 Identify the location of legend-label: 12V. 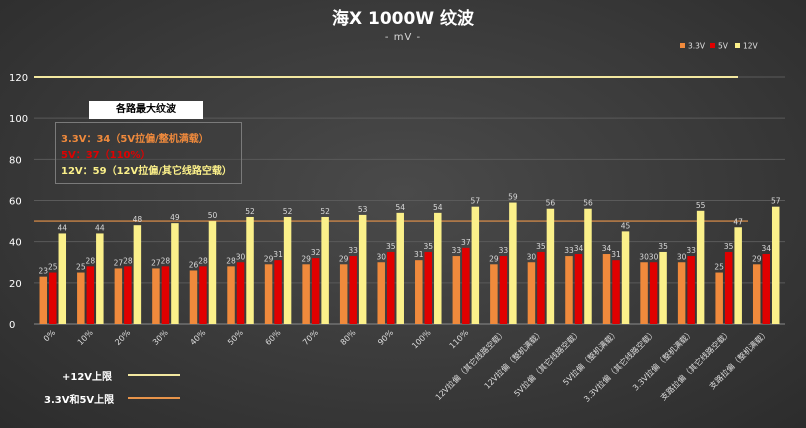
(751, 46).